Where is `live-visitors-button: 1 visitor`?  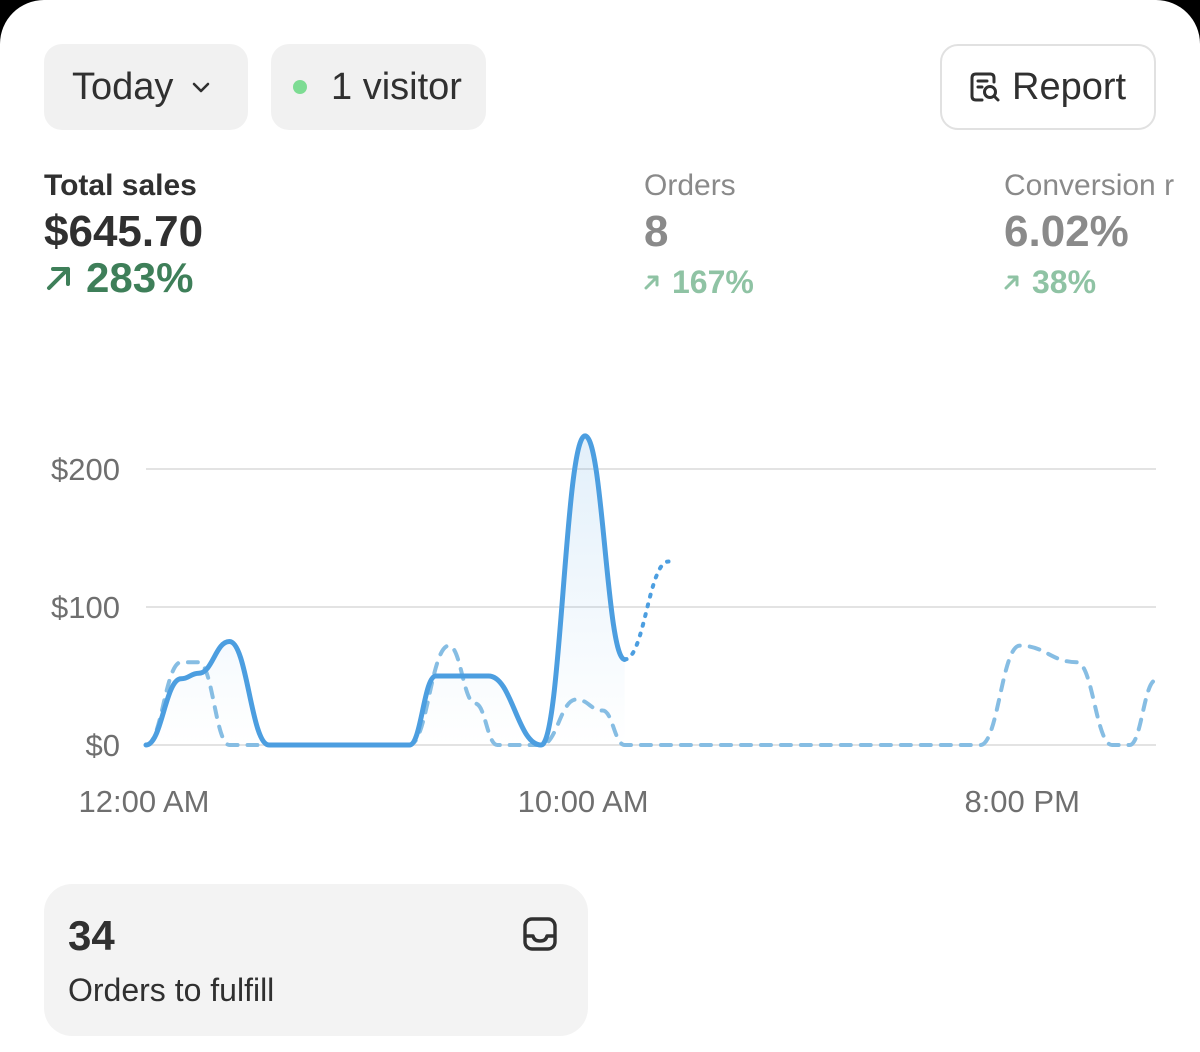 live-visitors-button: 1 visitor is located at coordinates (378, 87).